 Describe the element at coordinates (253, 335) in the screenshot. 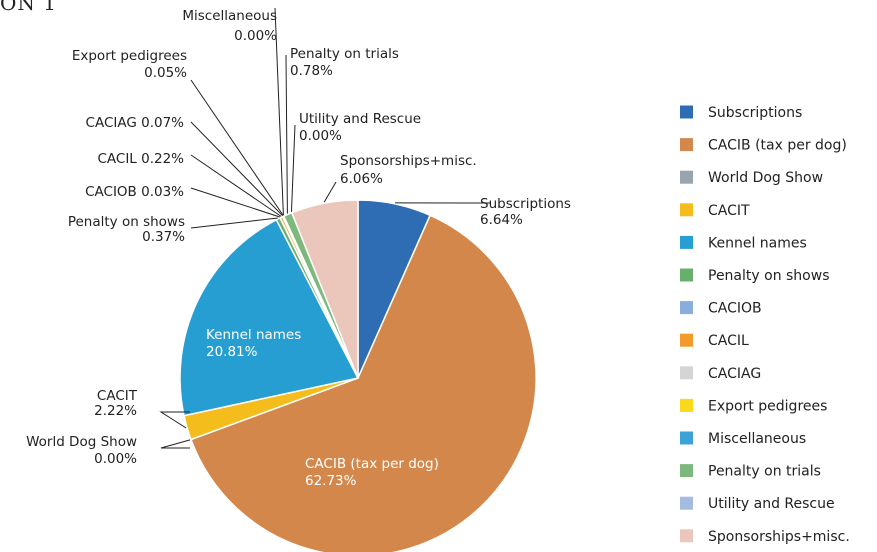

I see `slice-label-kennel-names: Kennel names` at that location.